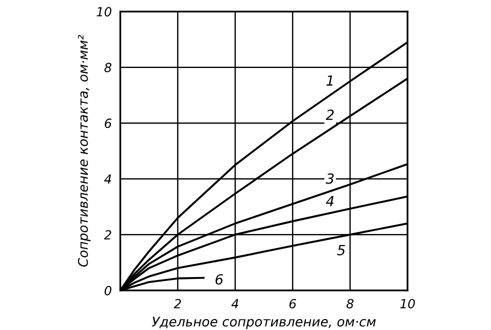 The image size is (491, 330). Describe the element at coordinates (329, 80) in the screenshot. I see `series-label: 1` at that location.